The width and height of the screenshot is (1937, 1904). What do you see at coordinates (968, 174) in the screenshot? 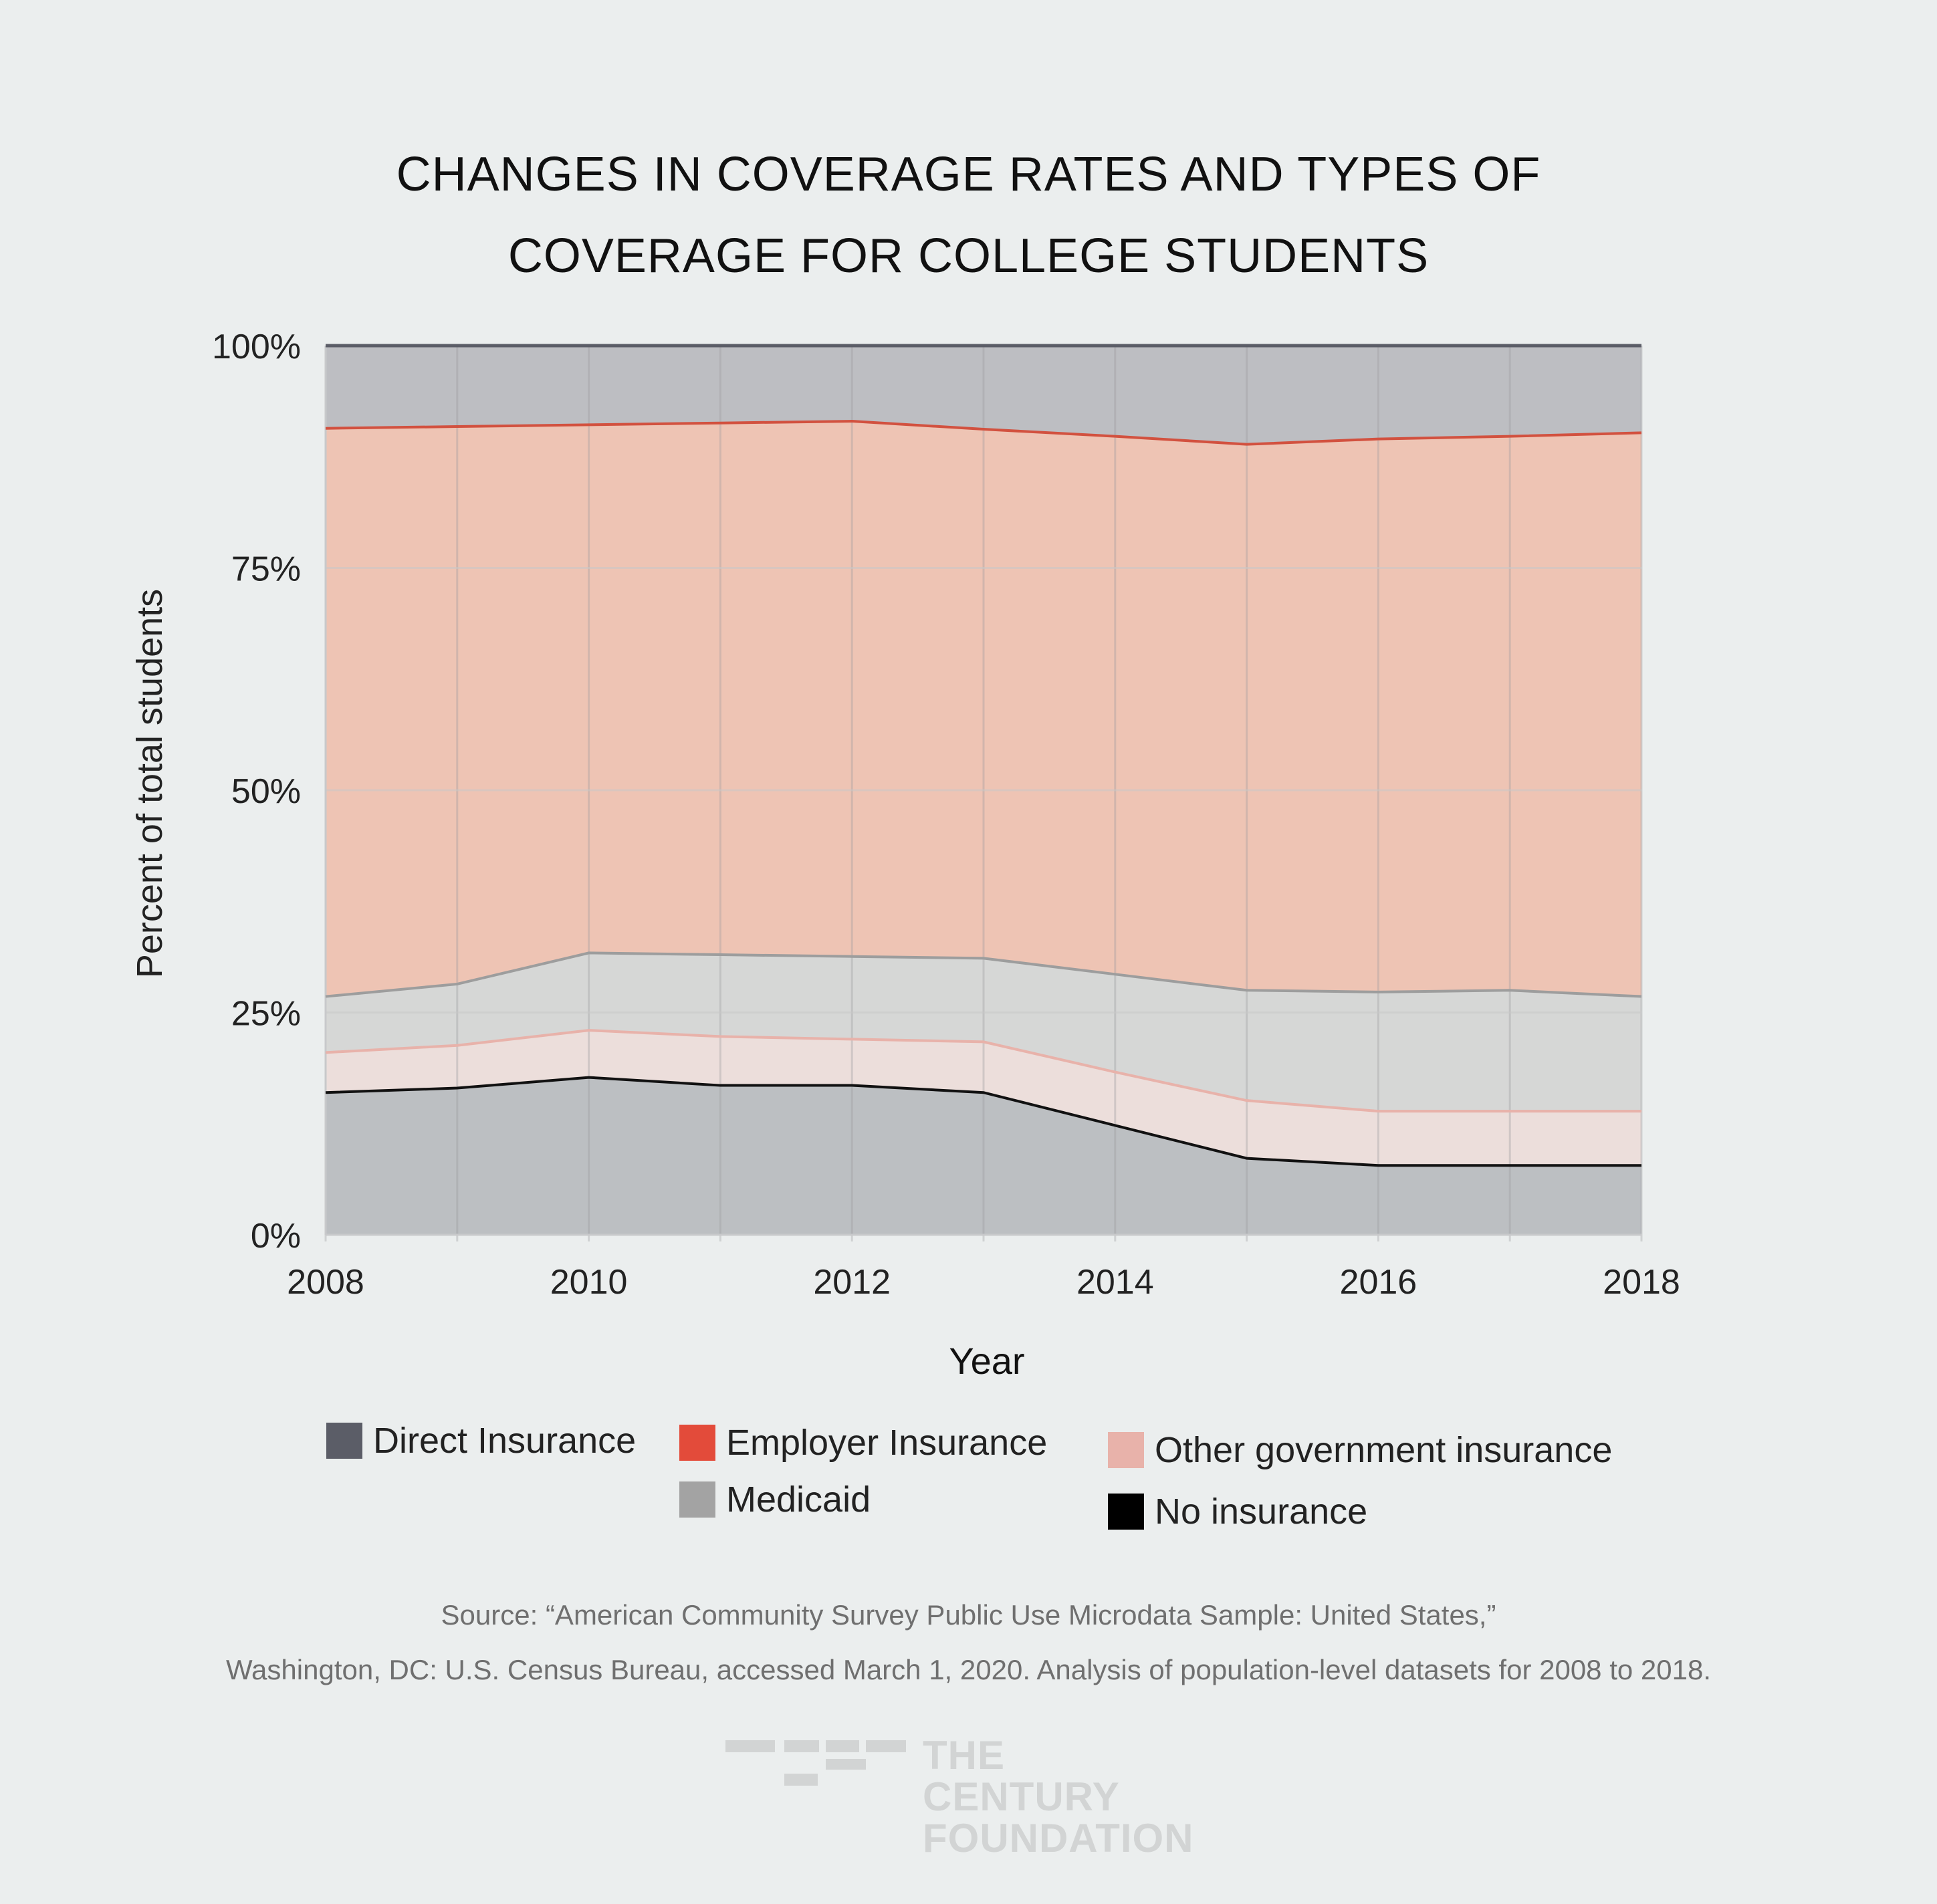
I see `chart-title-line-1: CHANGES IN COVERAGE RATES AND TYPES OF` at bounding box center [968, 174].